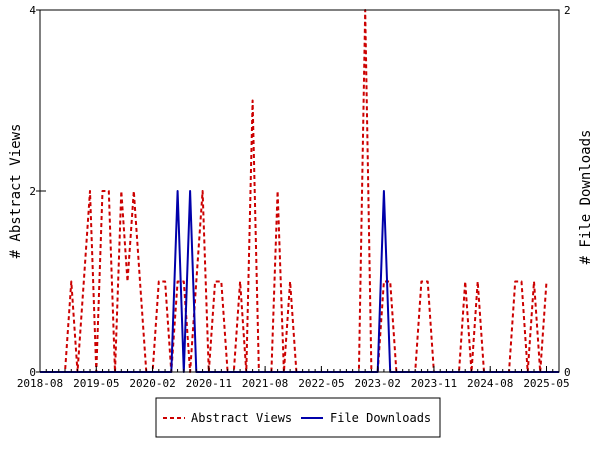 This screenshot has height=455, width=600. What do you see at coordinates (586, 197) in the screenshot?
I see `y-axis-title-right: # File Downloads` at bounding box center [586, 197].